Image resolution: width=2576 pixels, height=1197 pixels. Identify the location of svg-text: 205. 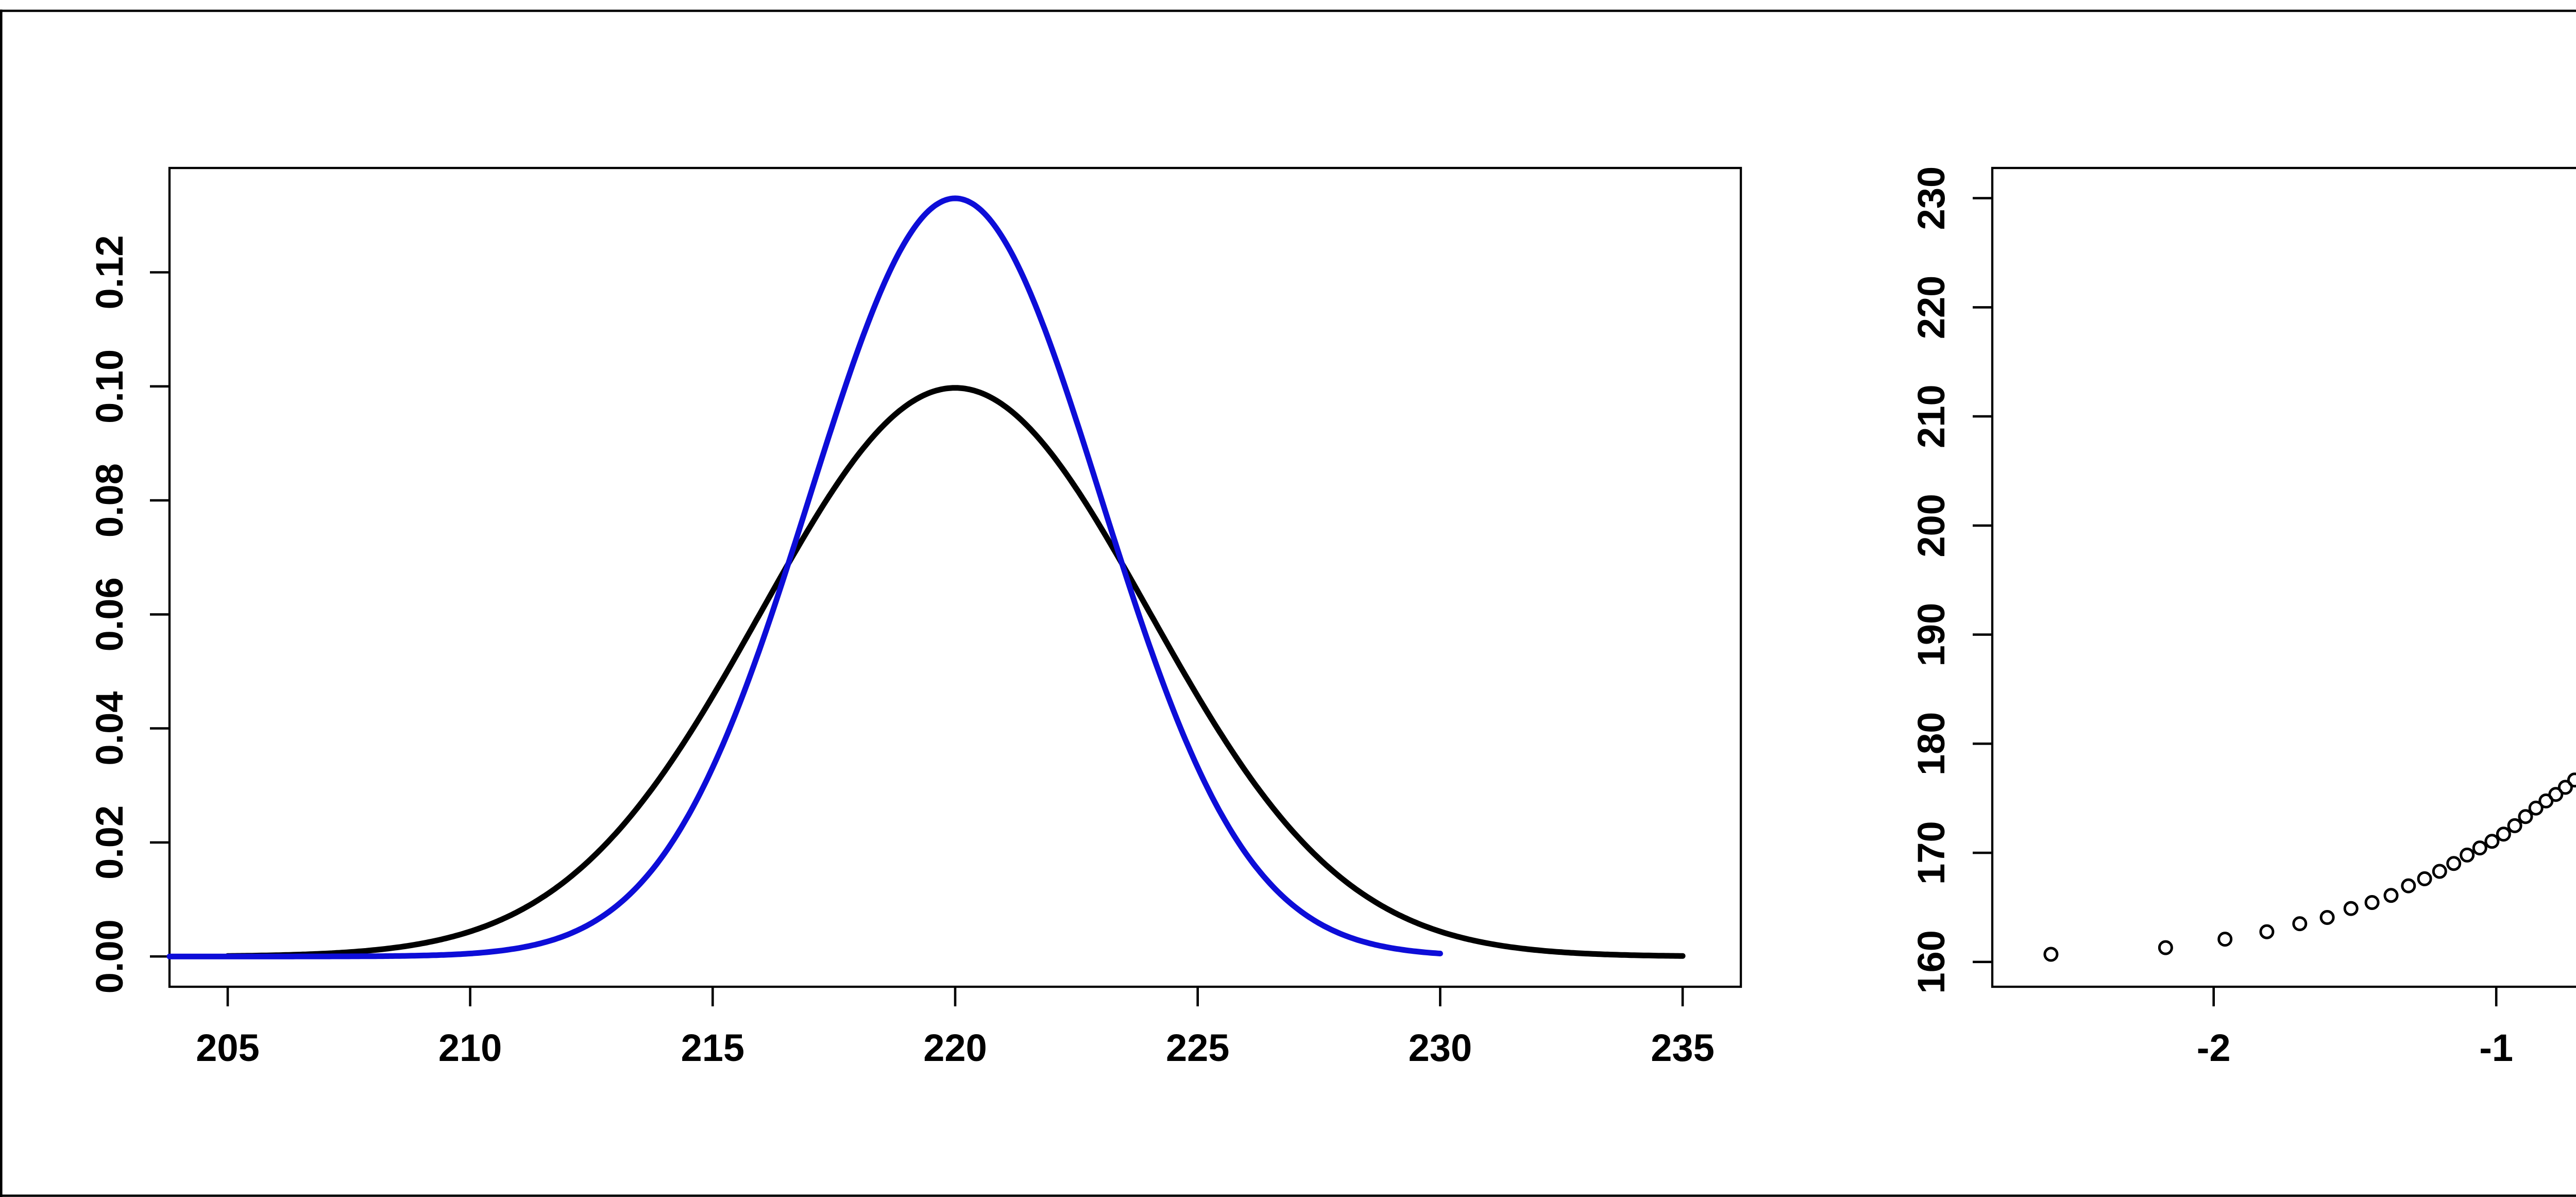
(227, 1047).